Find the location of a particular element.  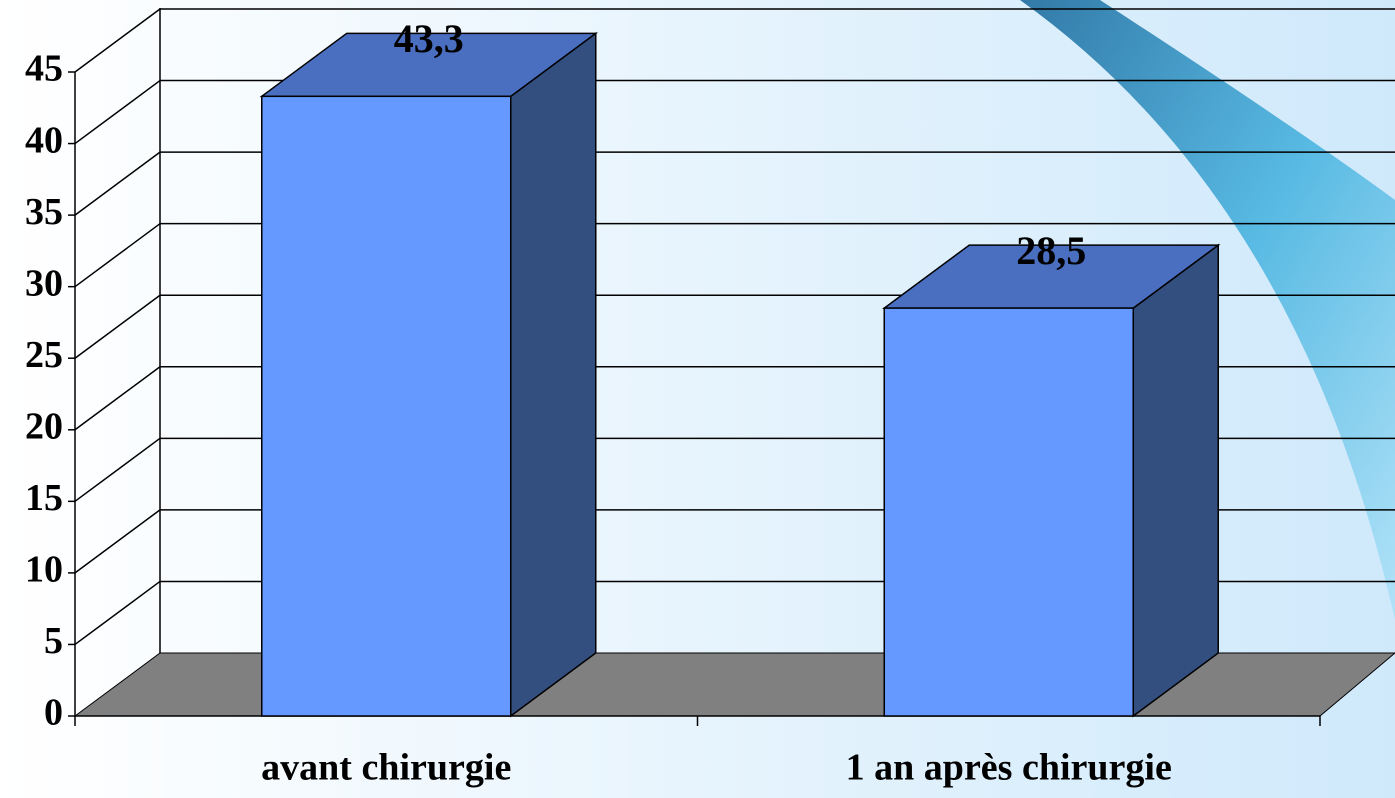

value-label: 43,3 is located at coordinates (429, 38).